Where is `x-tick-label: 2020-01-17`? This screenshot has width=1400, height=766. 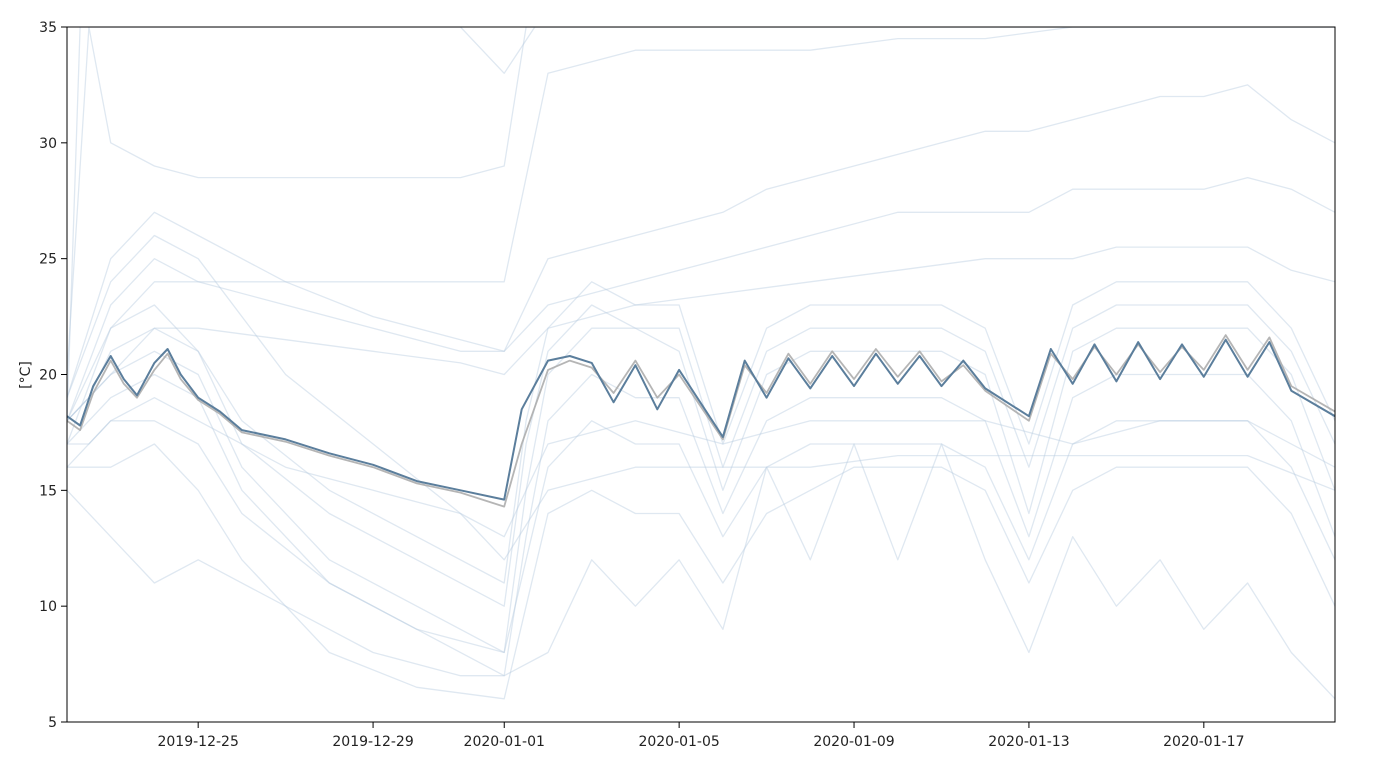
x-tick-label: 2020-01-17 is located at coordinates (1203, 742).